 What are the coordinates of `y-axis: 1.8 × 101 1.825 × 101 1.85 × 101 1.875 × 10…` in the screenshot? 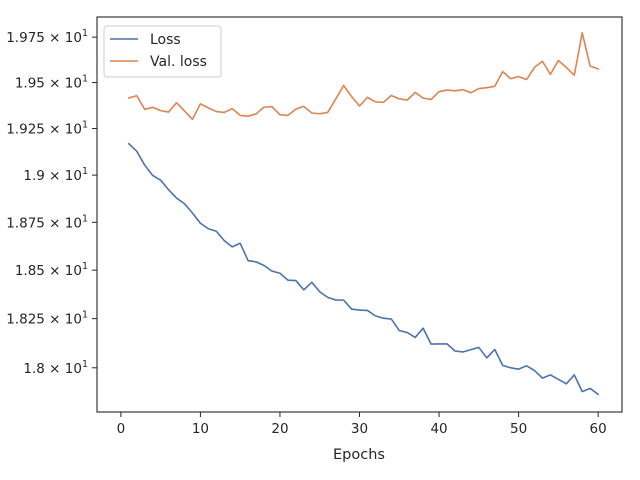 It's located at (51, 202).